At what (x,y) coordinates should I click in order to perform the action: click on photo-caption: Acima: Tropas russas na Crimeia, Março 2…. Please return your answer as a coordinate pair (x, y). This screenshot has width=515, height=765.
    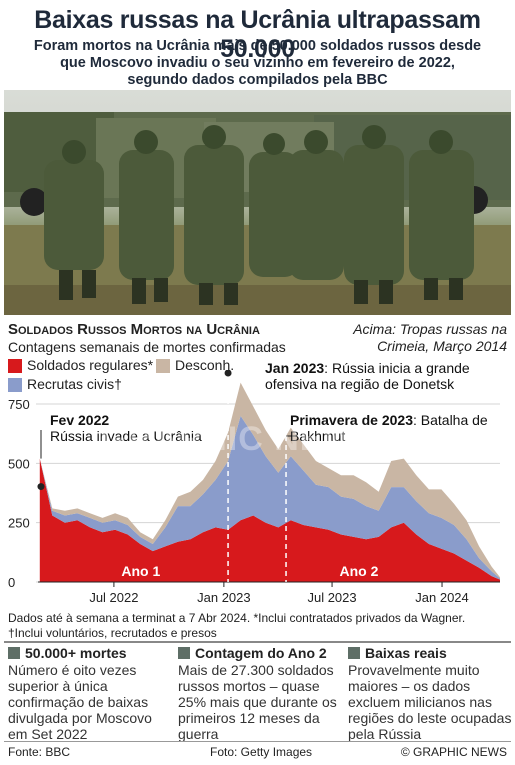
    Looking at the image, I should click on (430, 337).